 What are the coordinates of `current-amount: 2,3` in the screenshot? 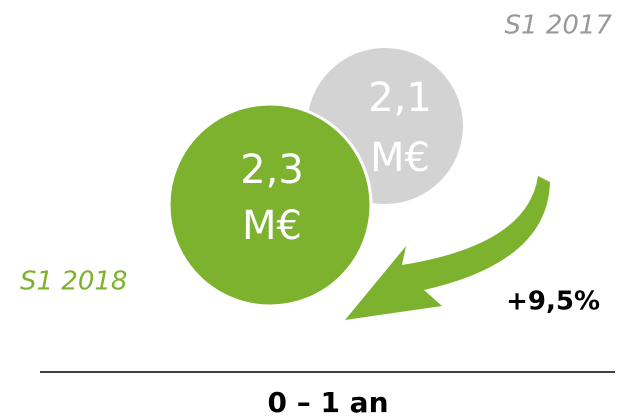 It's located at (272, 170).